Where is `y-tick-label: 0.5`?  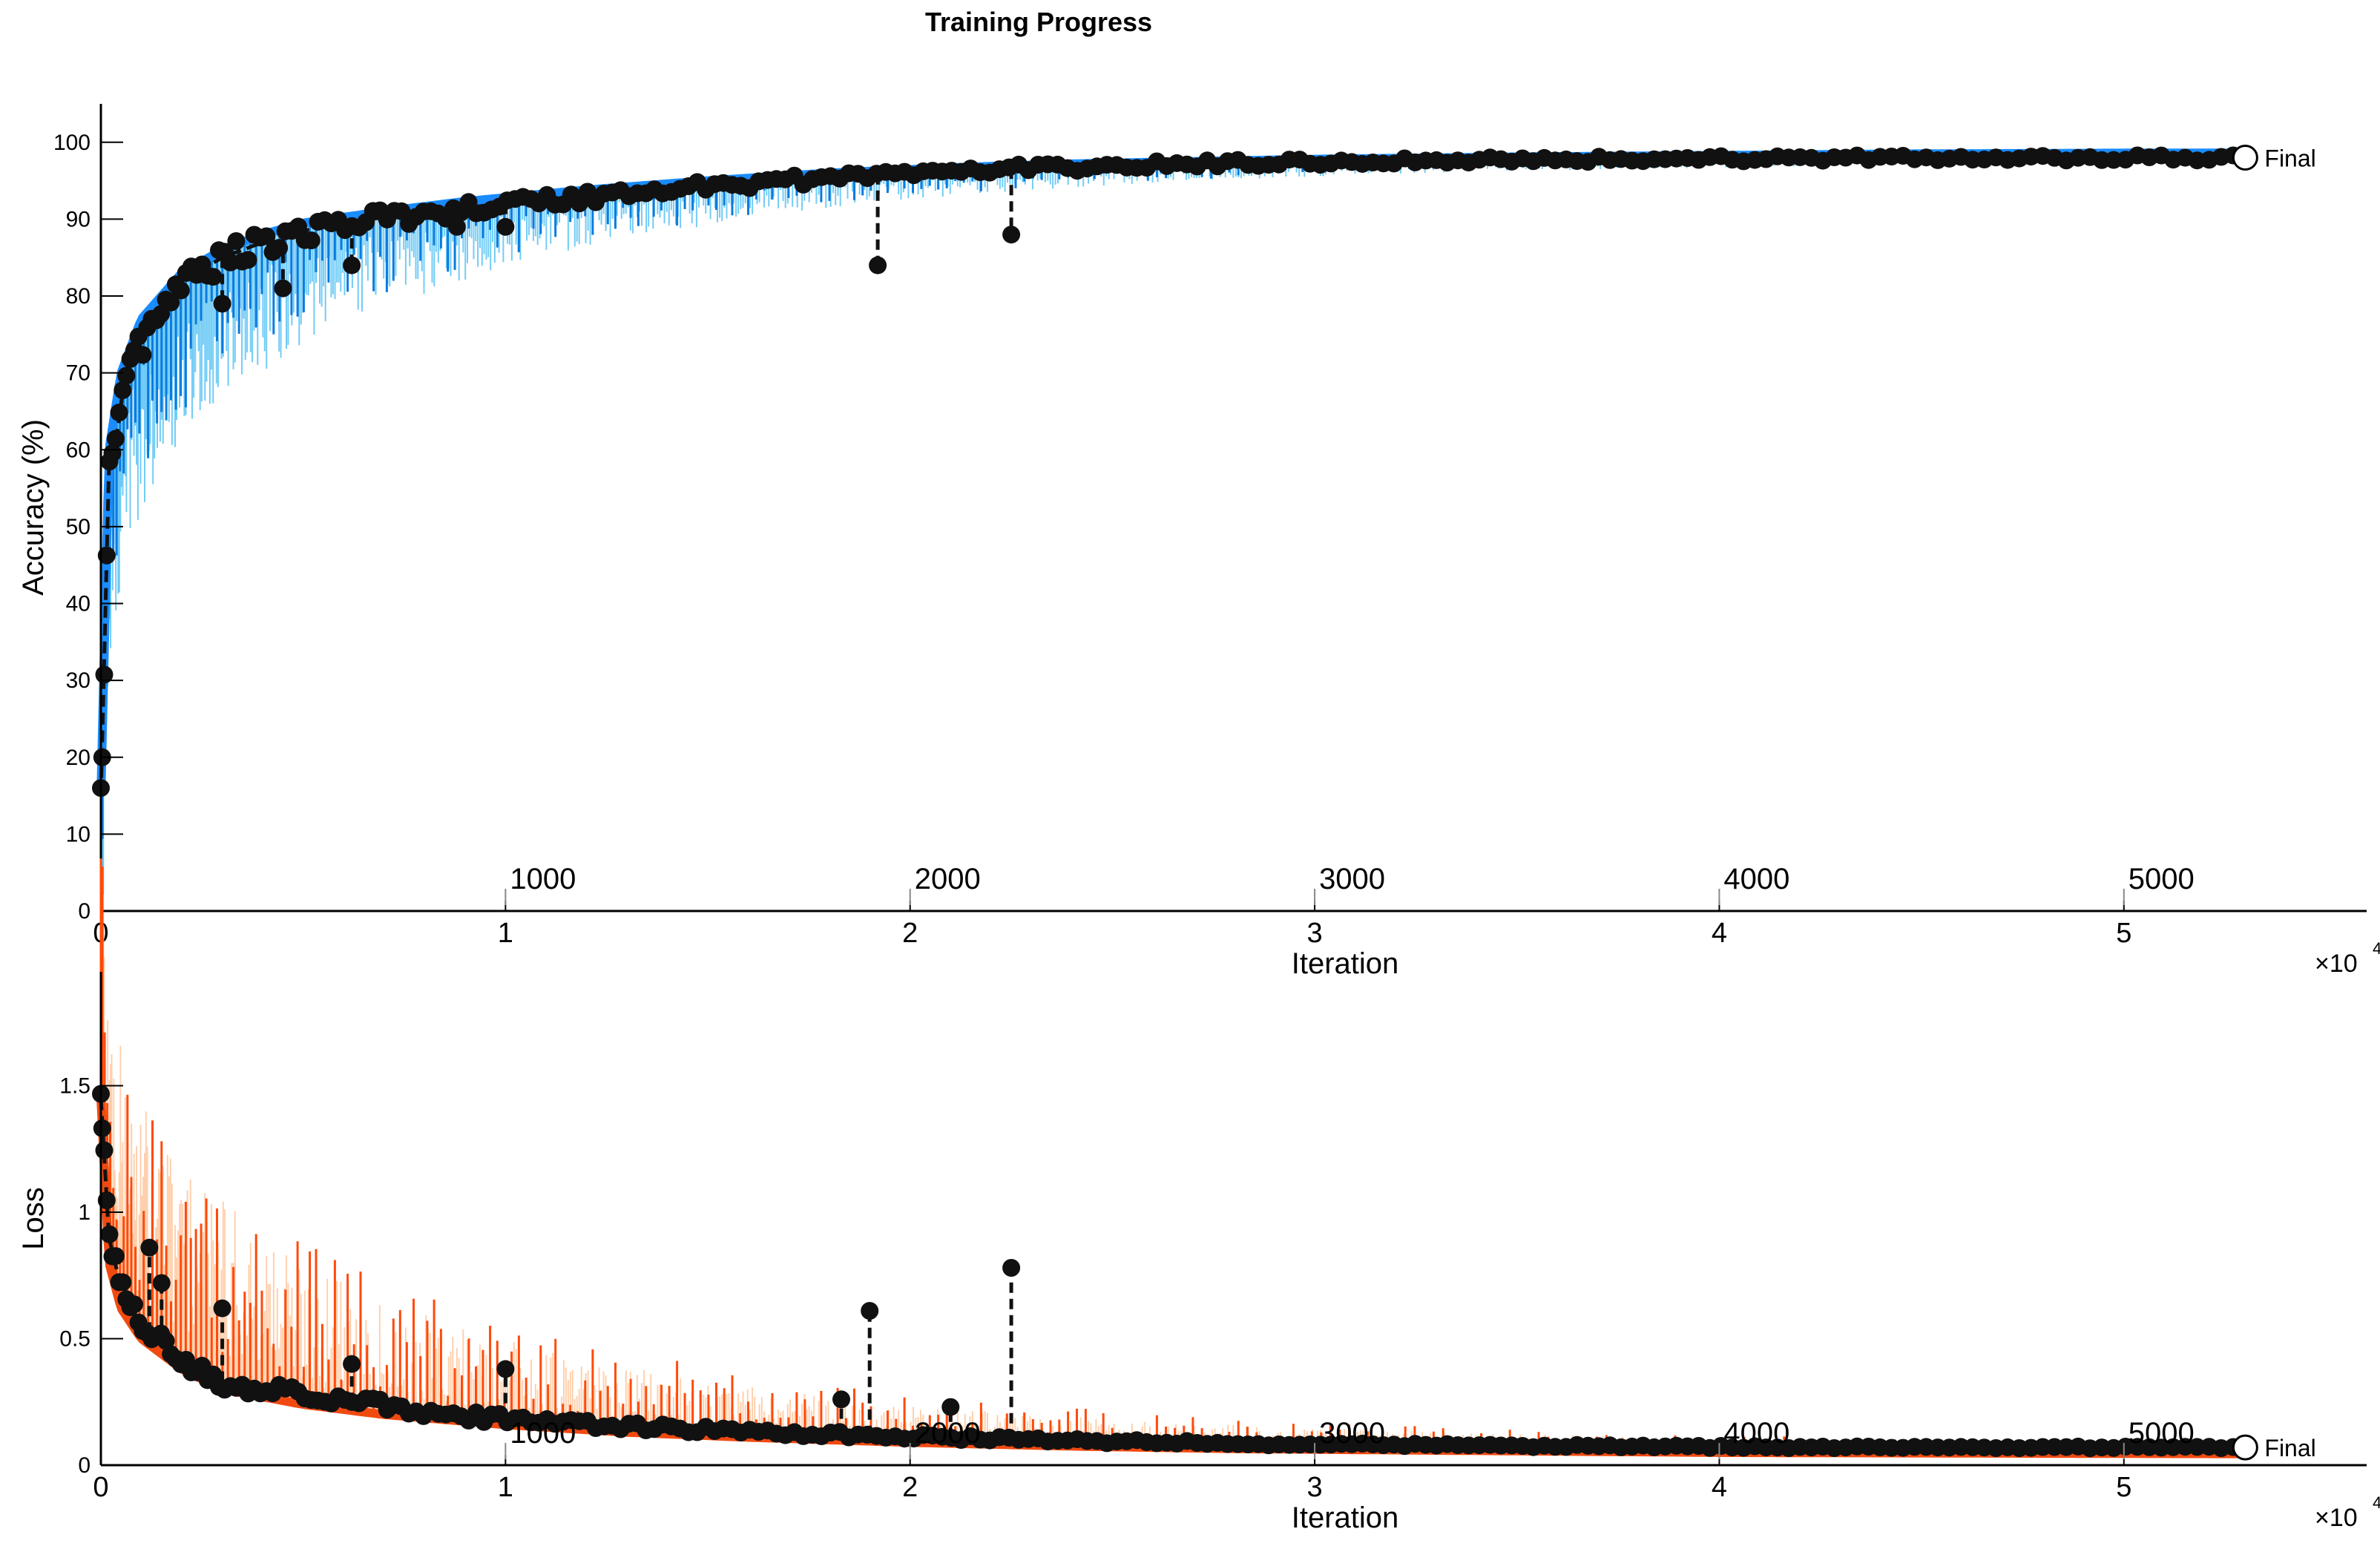
y-tick-label: 0.5 is located at coordinates (75, 1338).